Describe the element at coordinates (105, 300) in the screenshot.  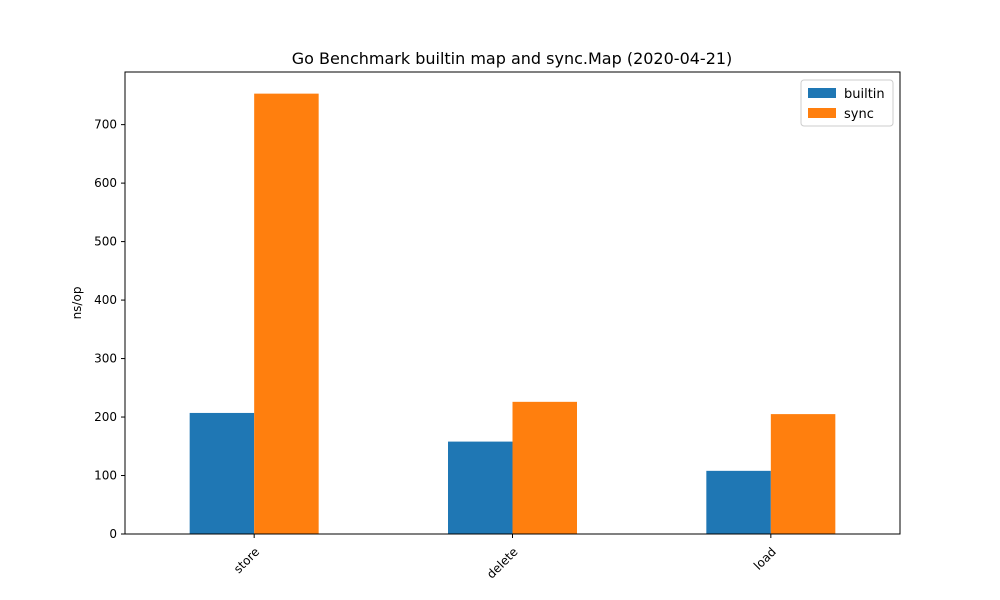
I see `y-tick-label: 400` at that location.